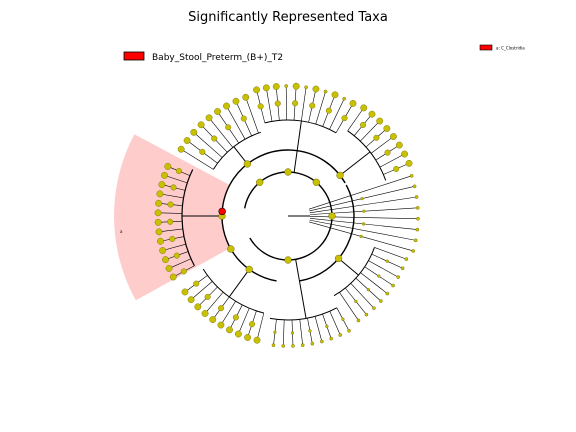 Image resolution: width=576 pixels, height=432 pixels. What do you see at coordinates (288, 17) in the screenshot?
I see `figure-title: Significantly Represented Taxa` at bounding box center [288, 17].